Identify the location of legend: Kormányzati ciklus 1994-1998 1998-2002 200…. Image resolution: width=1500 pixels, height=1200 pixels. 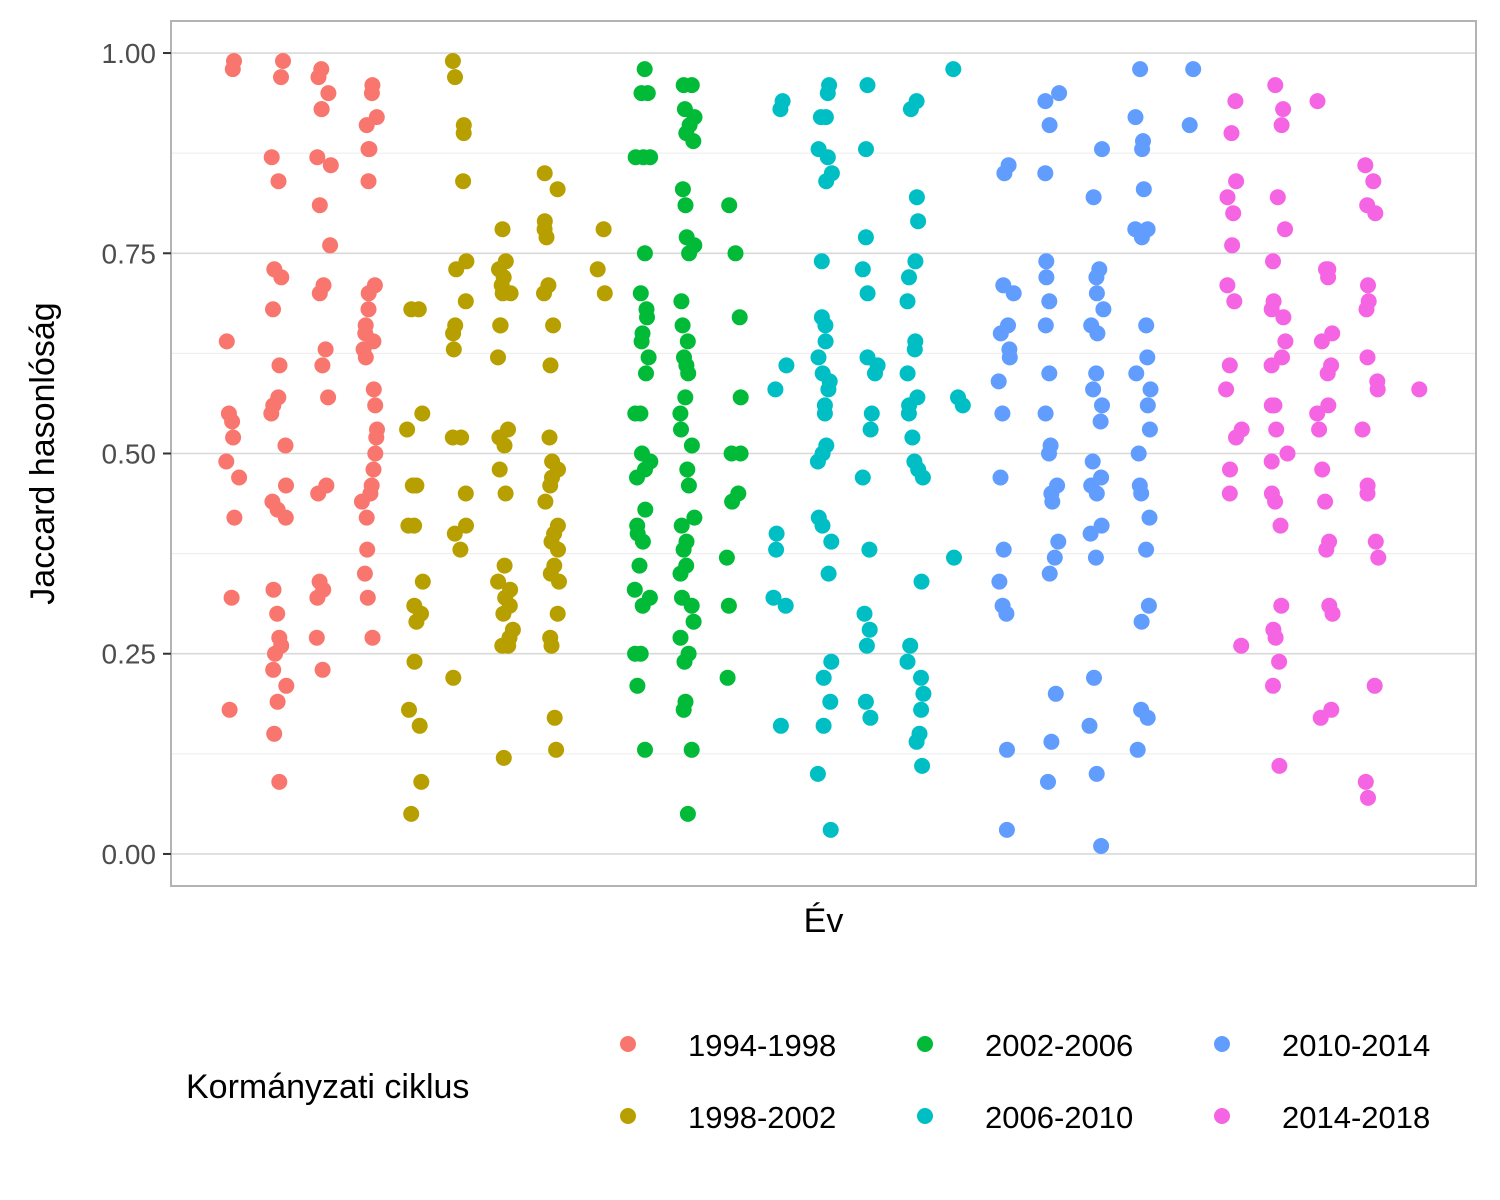
(808, 1081).